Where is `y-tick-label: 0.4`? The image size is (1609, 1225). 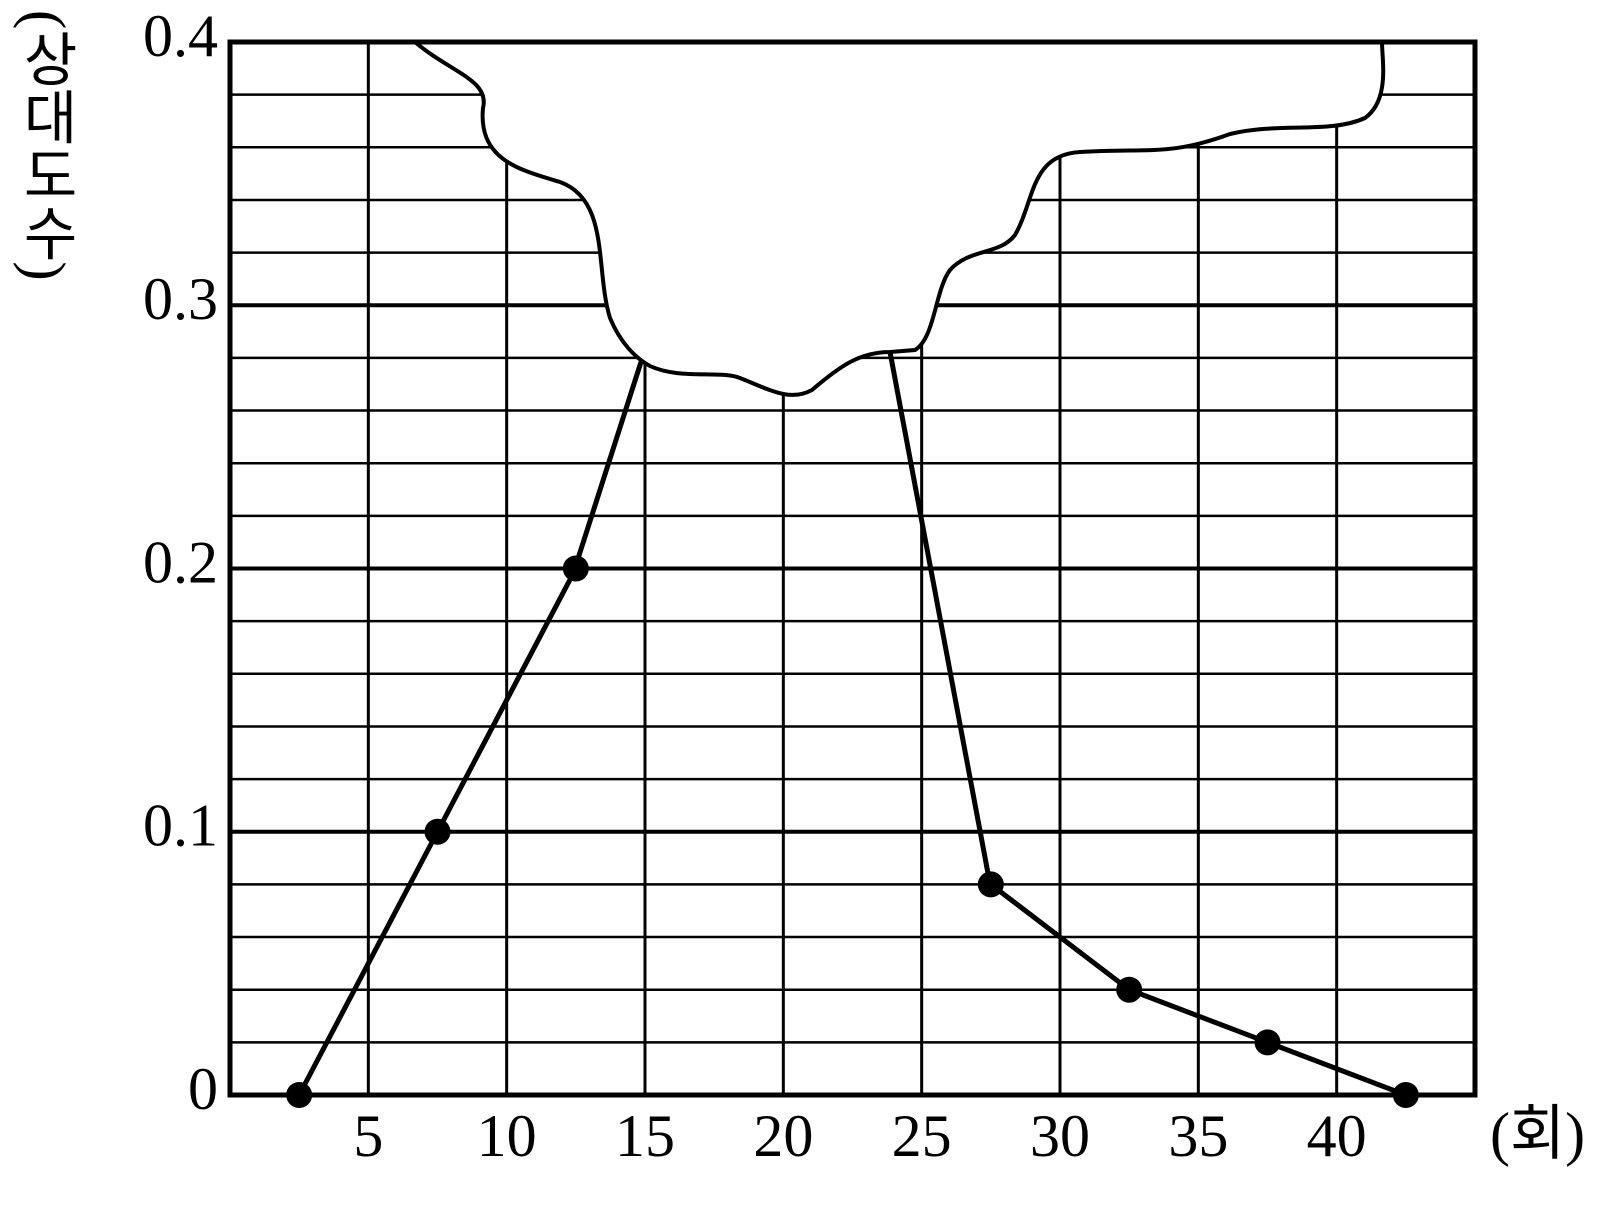
y-tick-label: 0.4 is located at coordinates (180, 36).